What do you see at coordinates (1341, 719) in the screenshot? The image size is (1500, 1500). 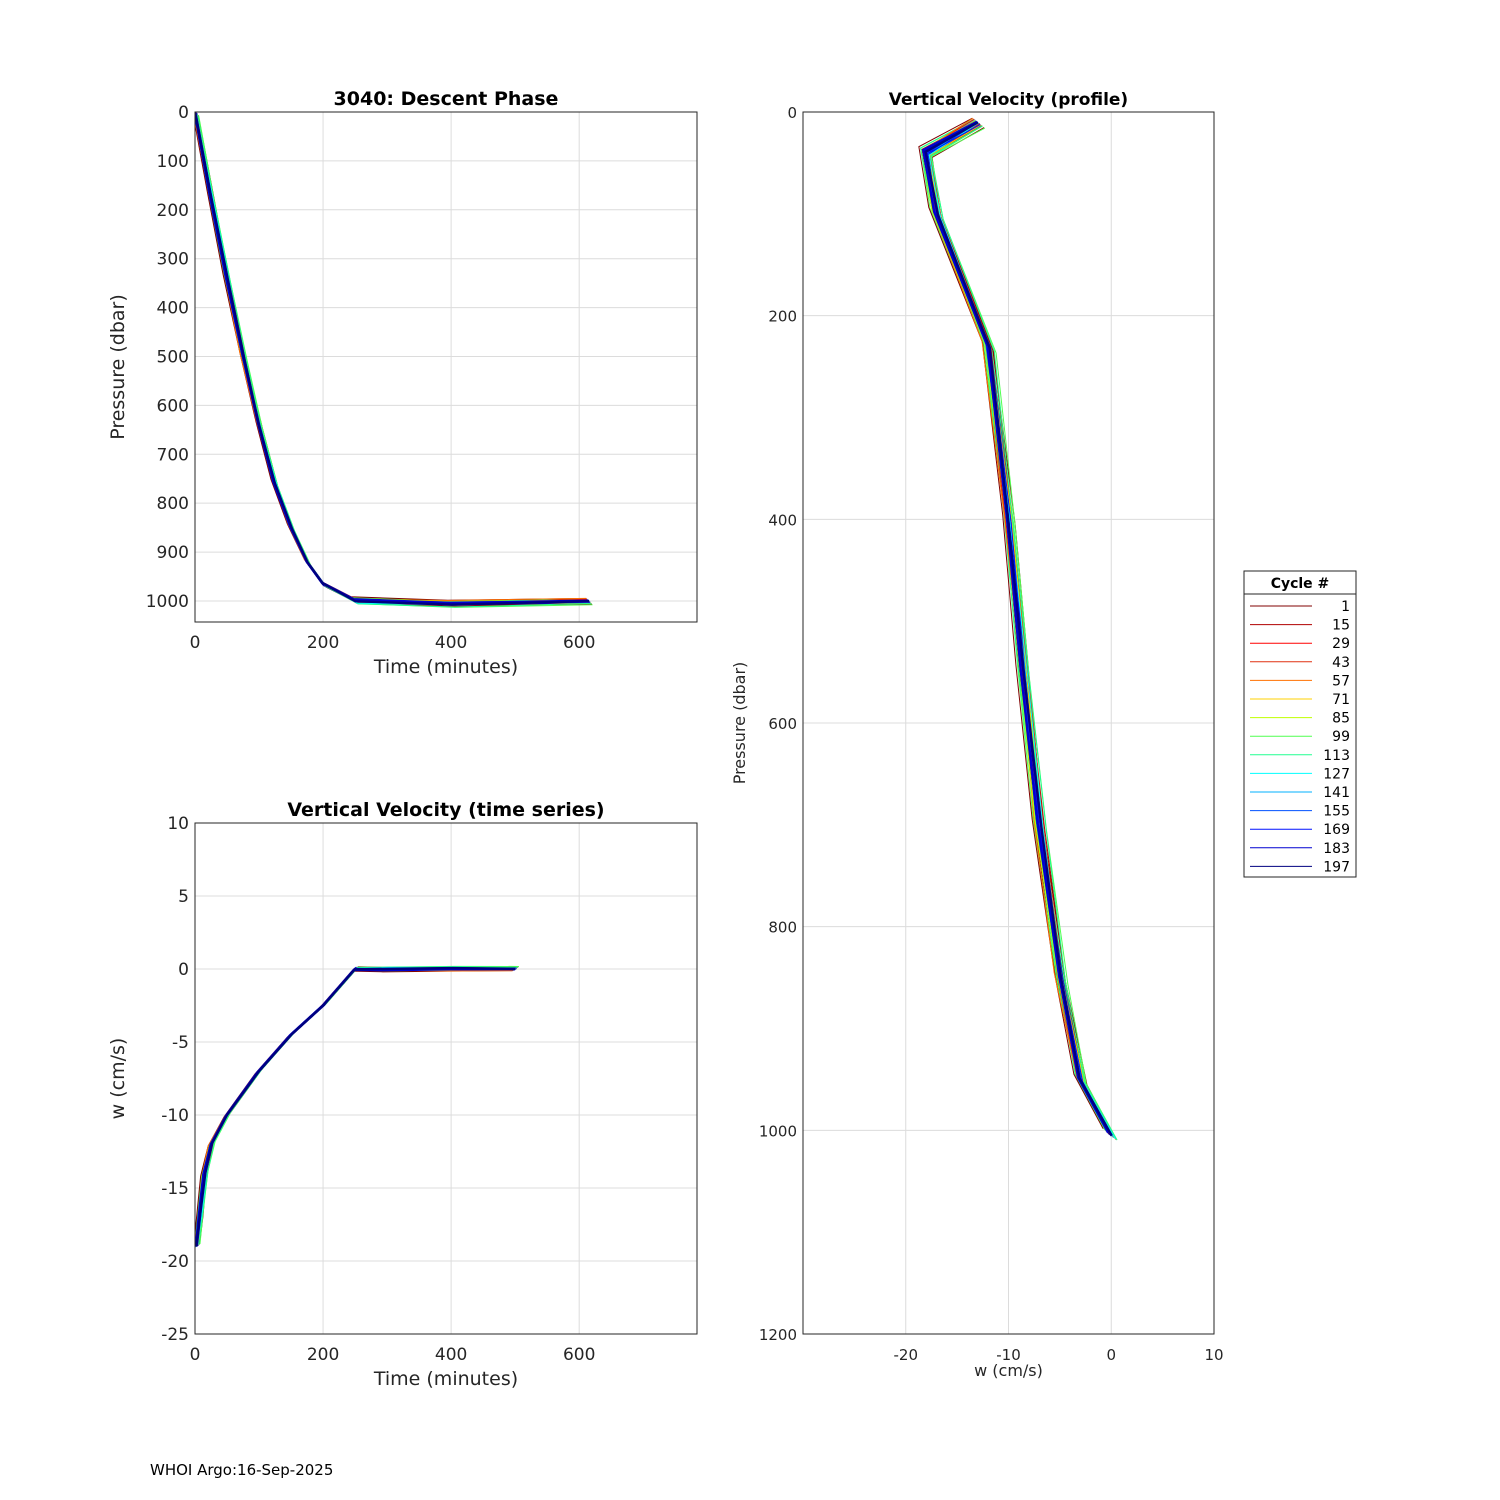 I see `legend-label: 85` at bounding box center [1341, 719].